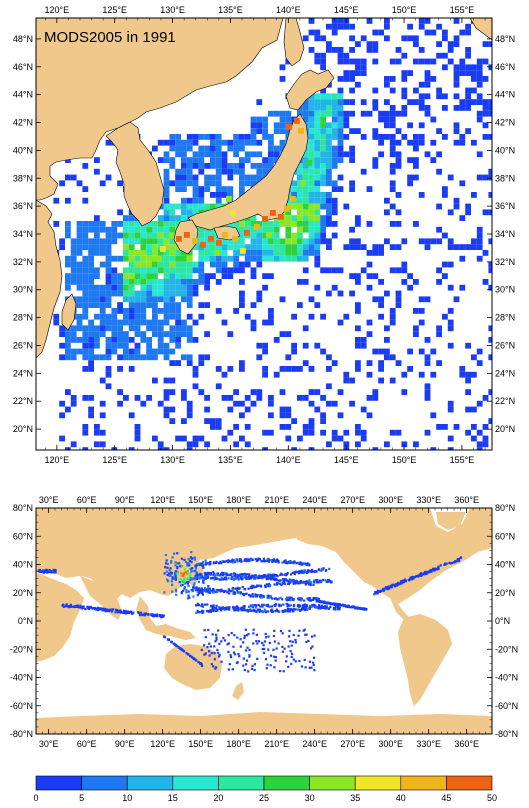  What do you see at coordinates (172, 460) in the screenshot?
I see `regional-lon-label-bottom: 130°E` at bounding box center [172, 460].